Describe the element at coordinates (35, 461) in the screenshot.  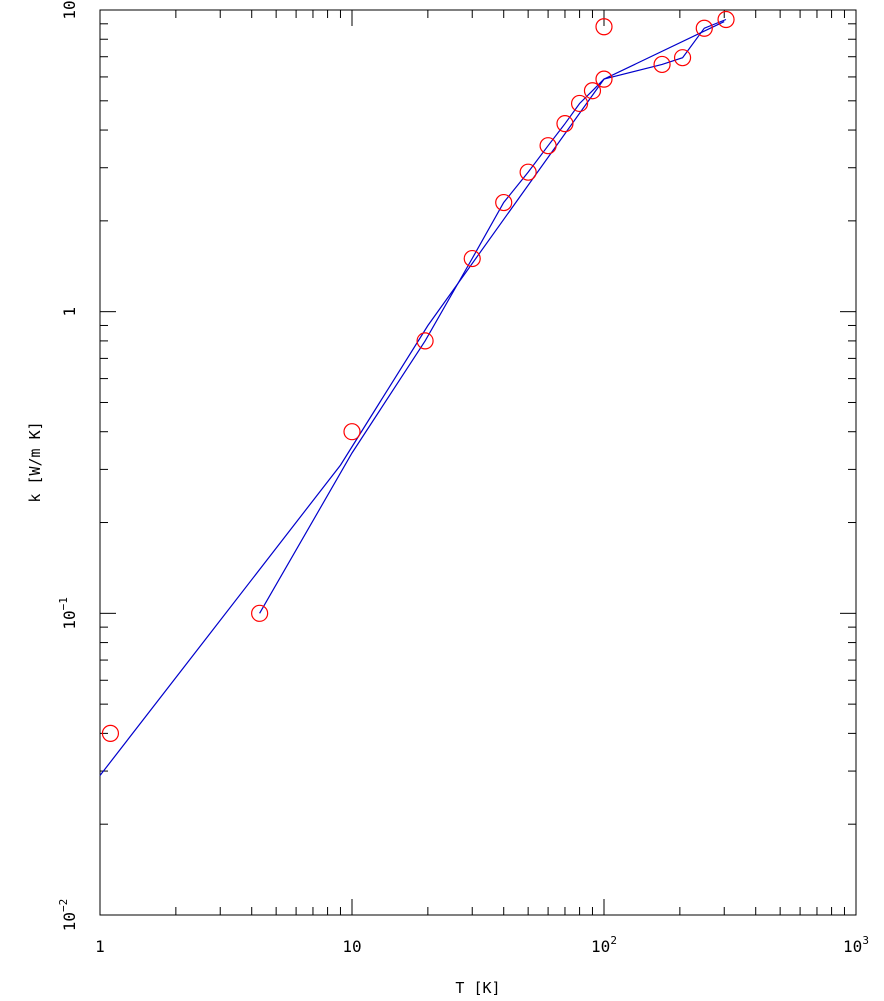
I see `y-axis-title: k [W/m K]` at that location.